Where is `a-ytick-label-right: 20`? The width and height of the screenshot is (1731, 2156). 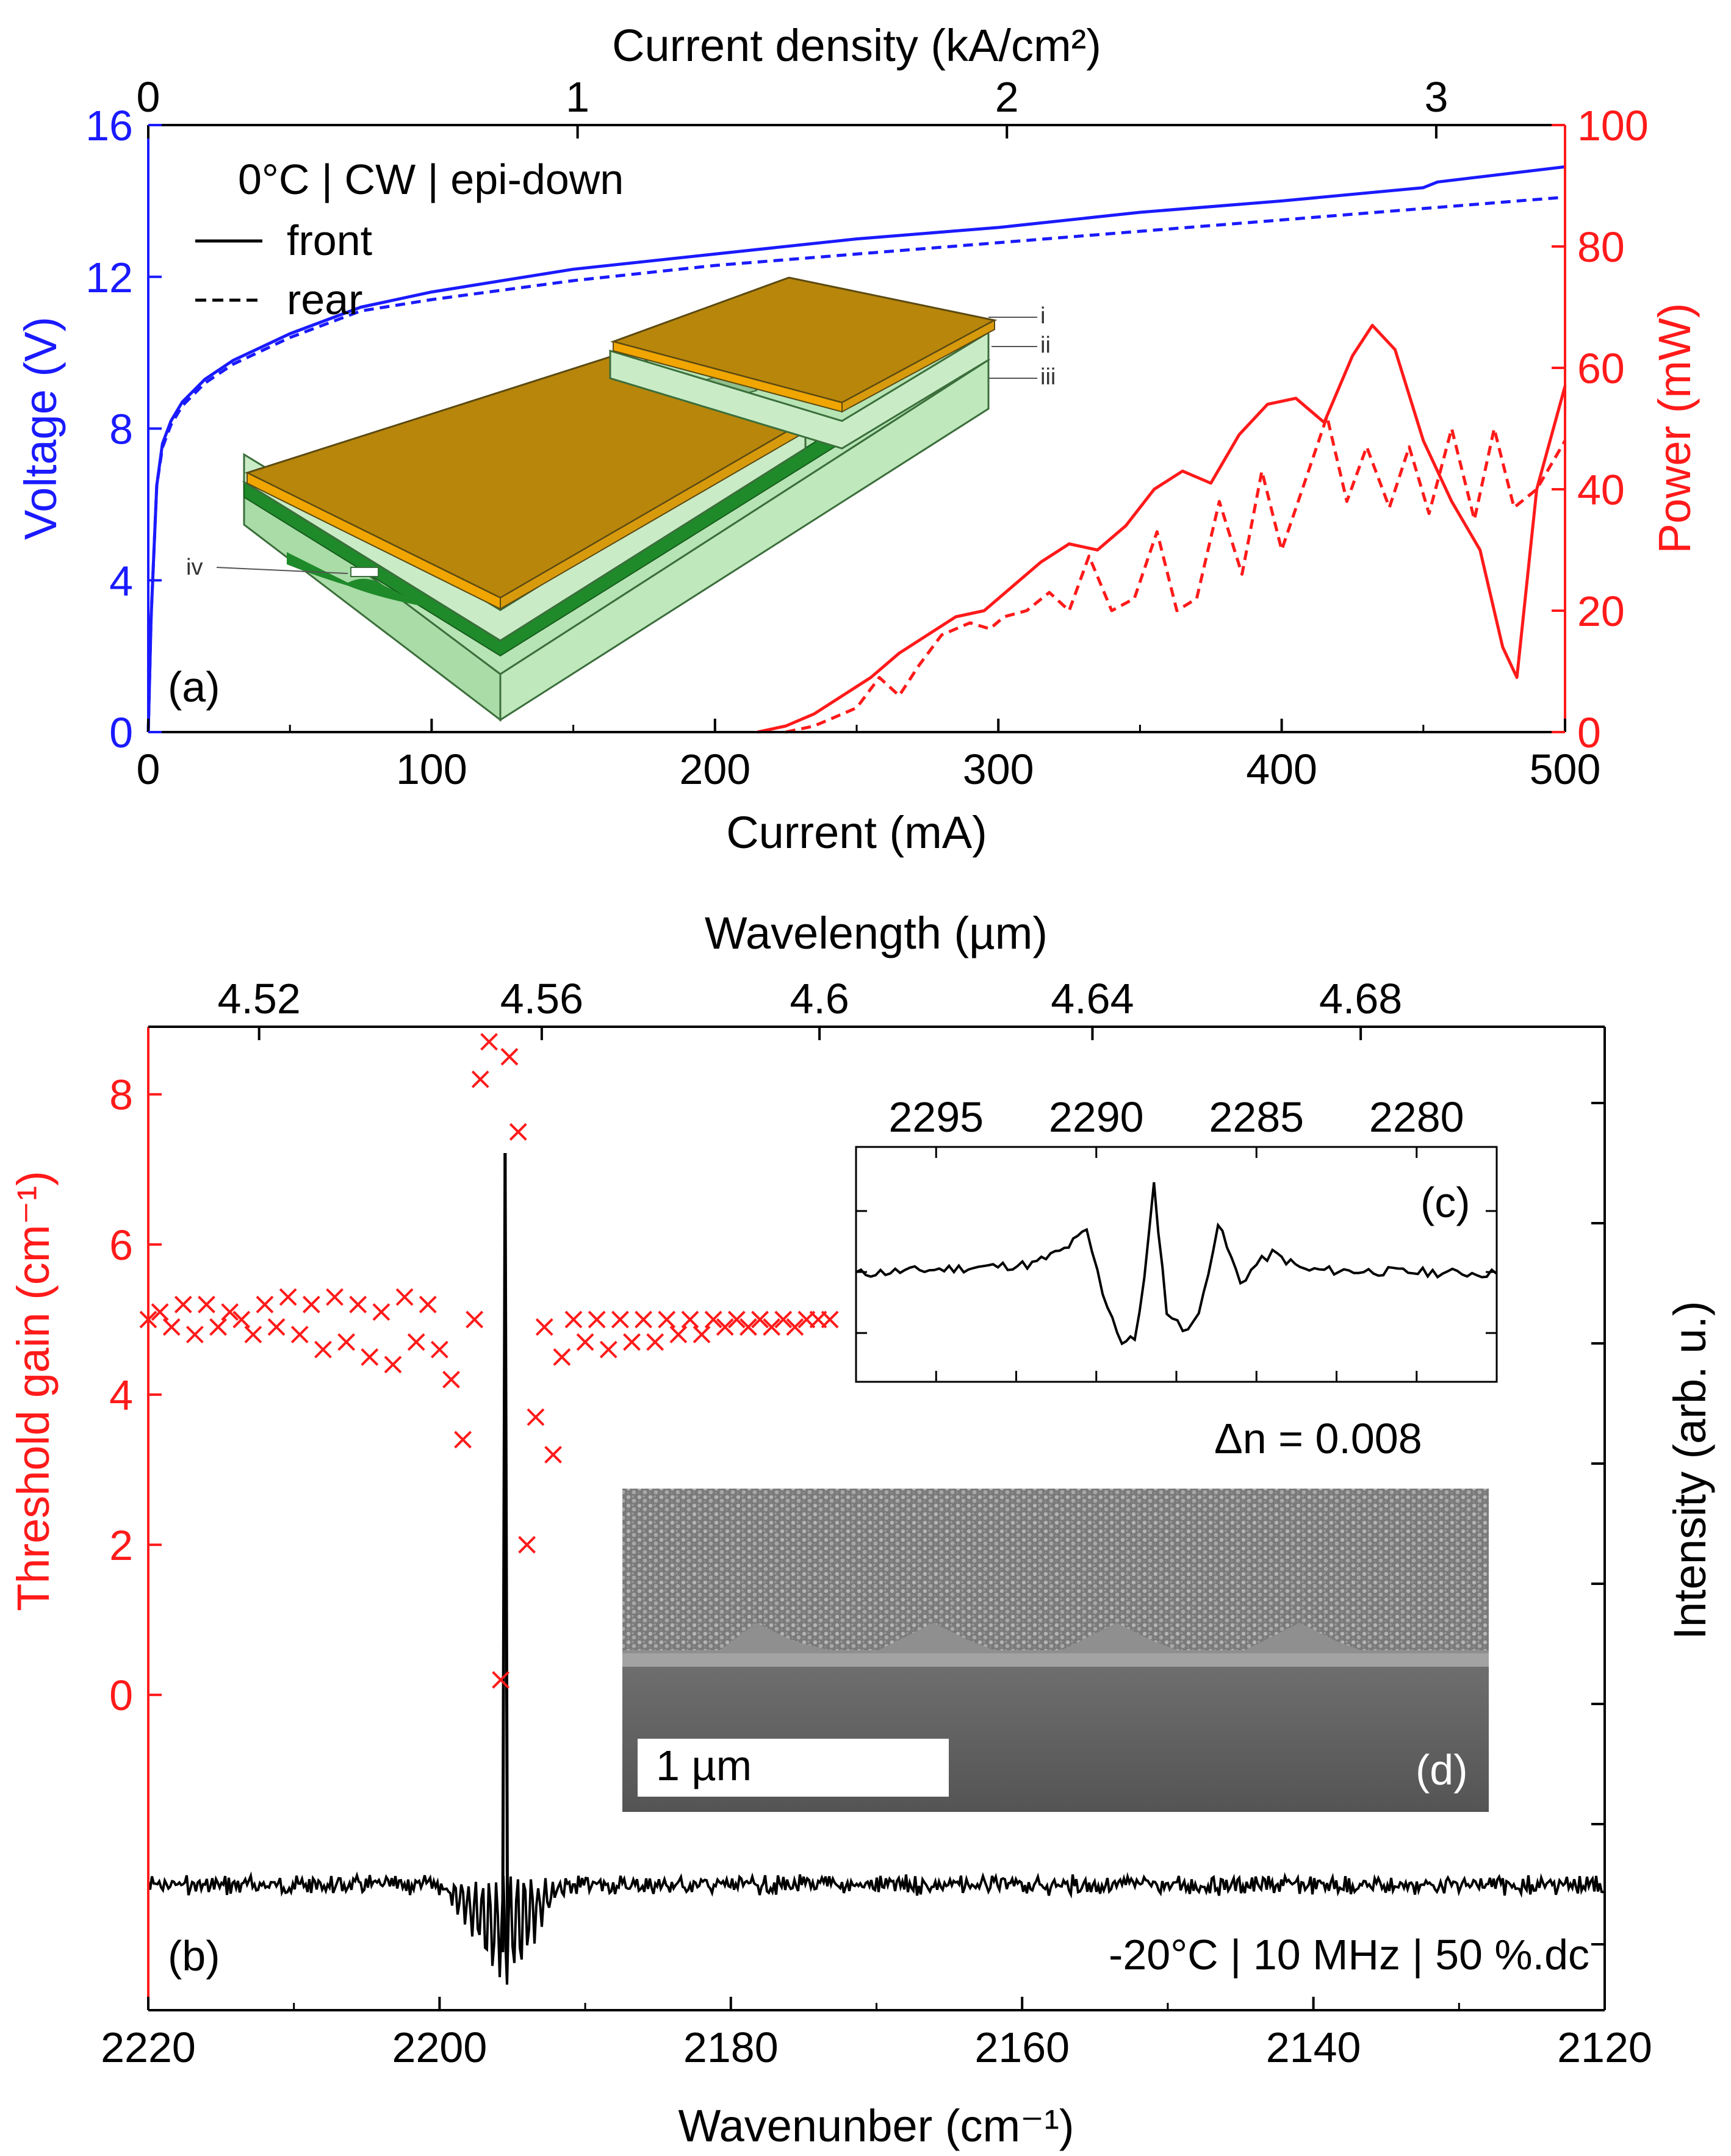 a-ytick-label-right: 20 is located at coordinates (1601, 611).